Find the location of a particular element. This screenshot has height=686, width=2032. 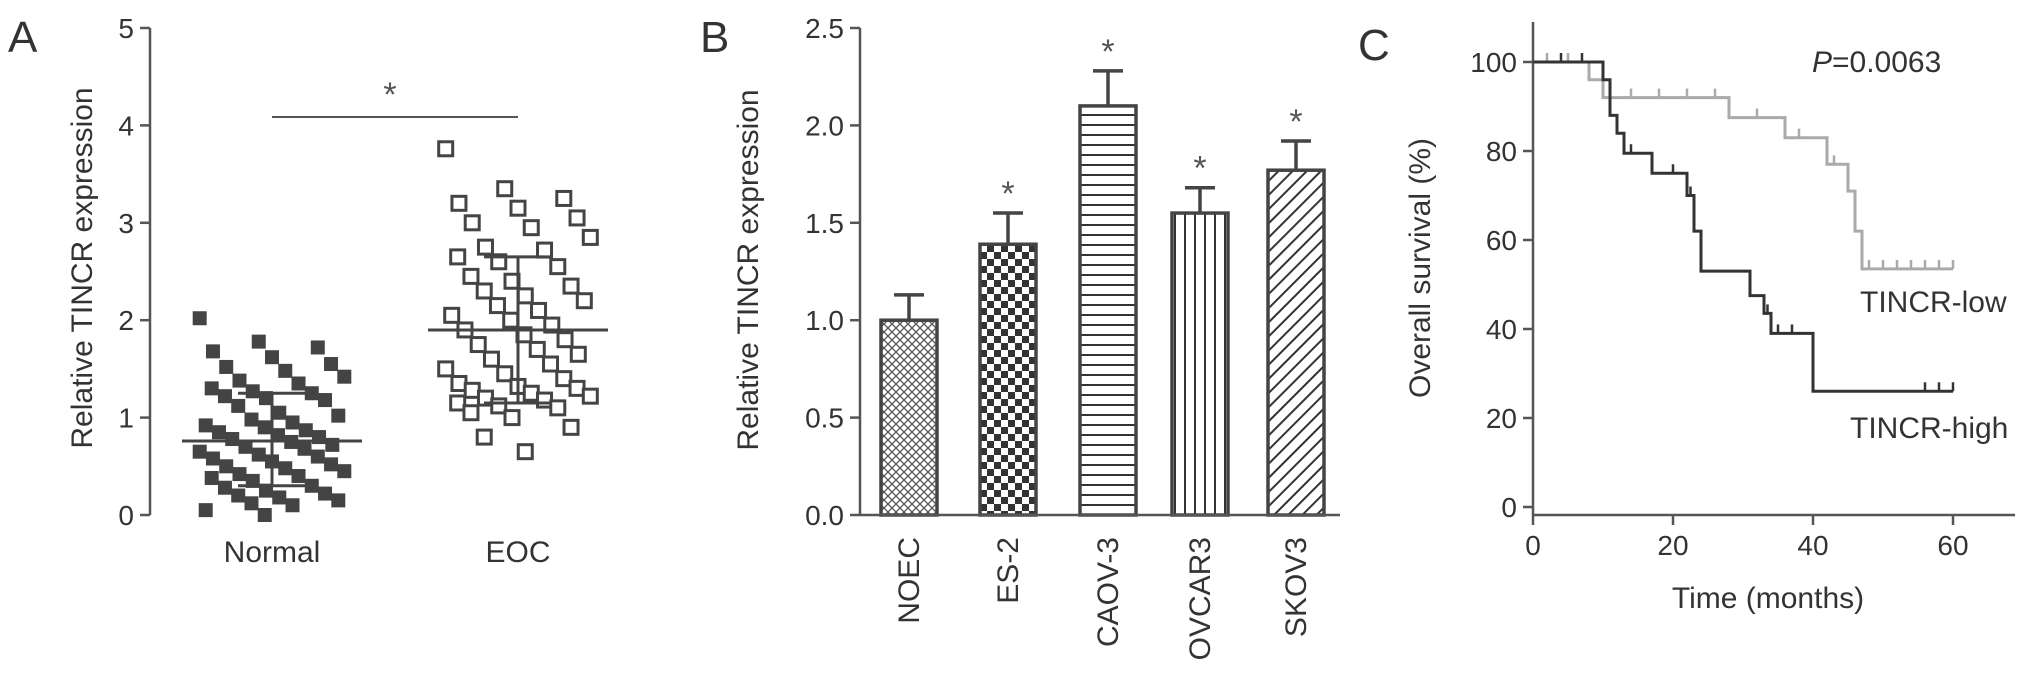

panel-a-y-ticks: 0 1 2 3 4 5 is located at coordinates (134, 272).